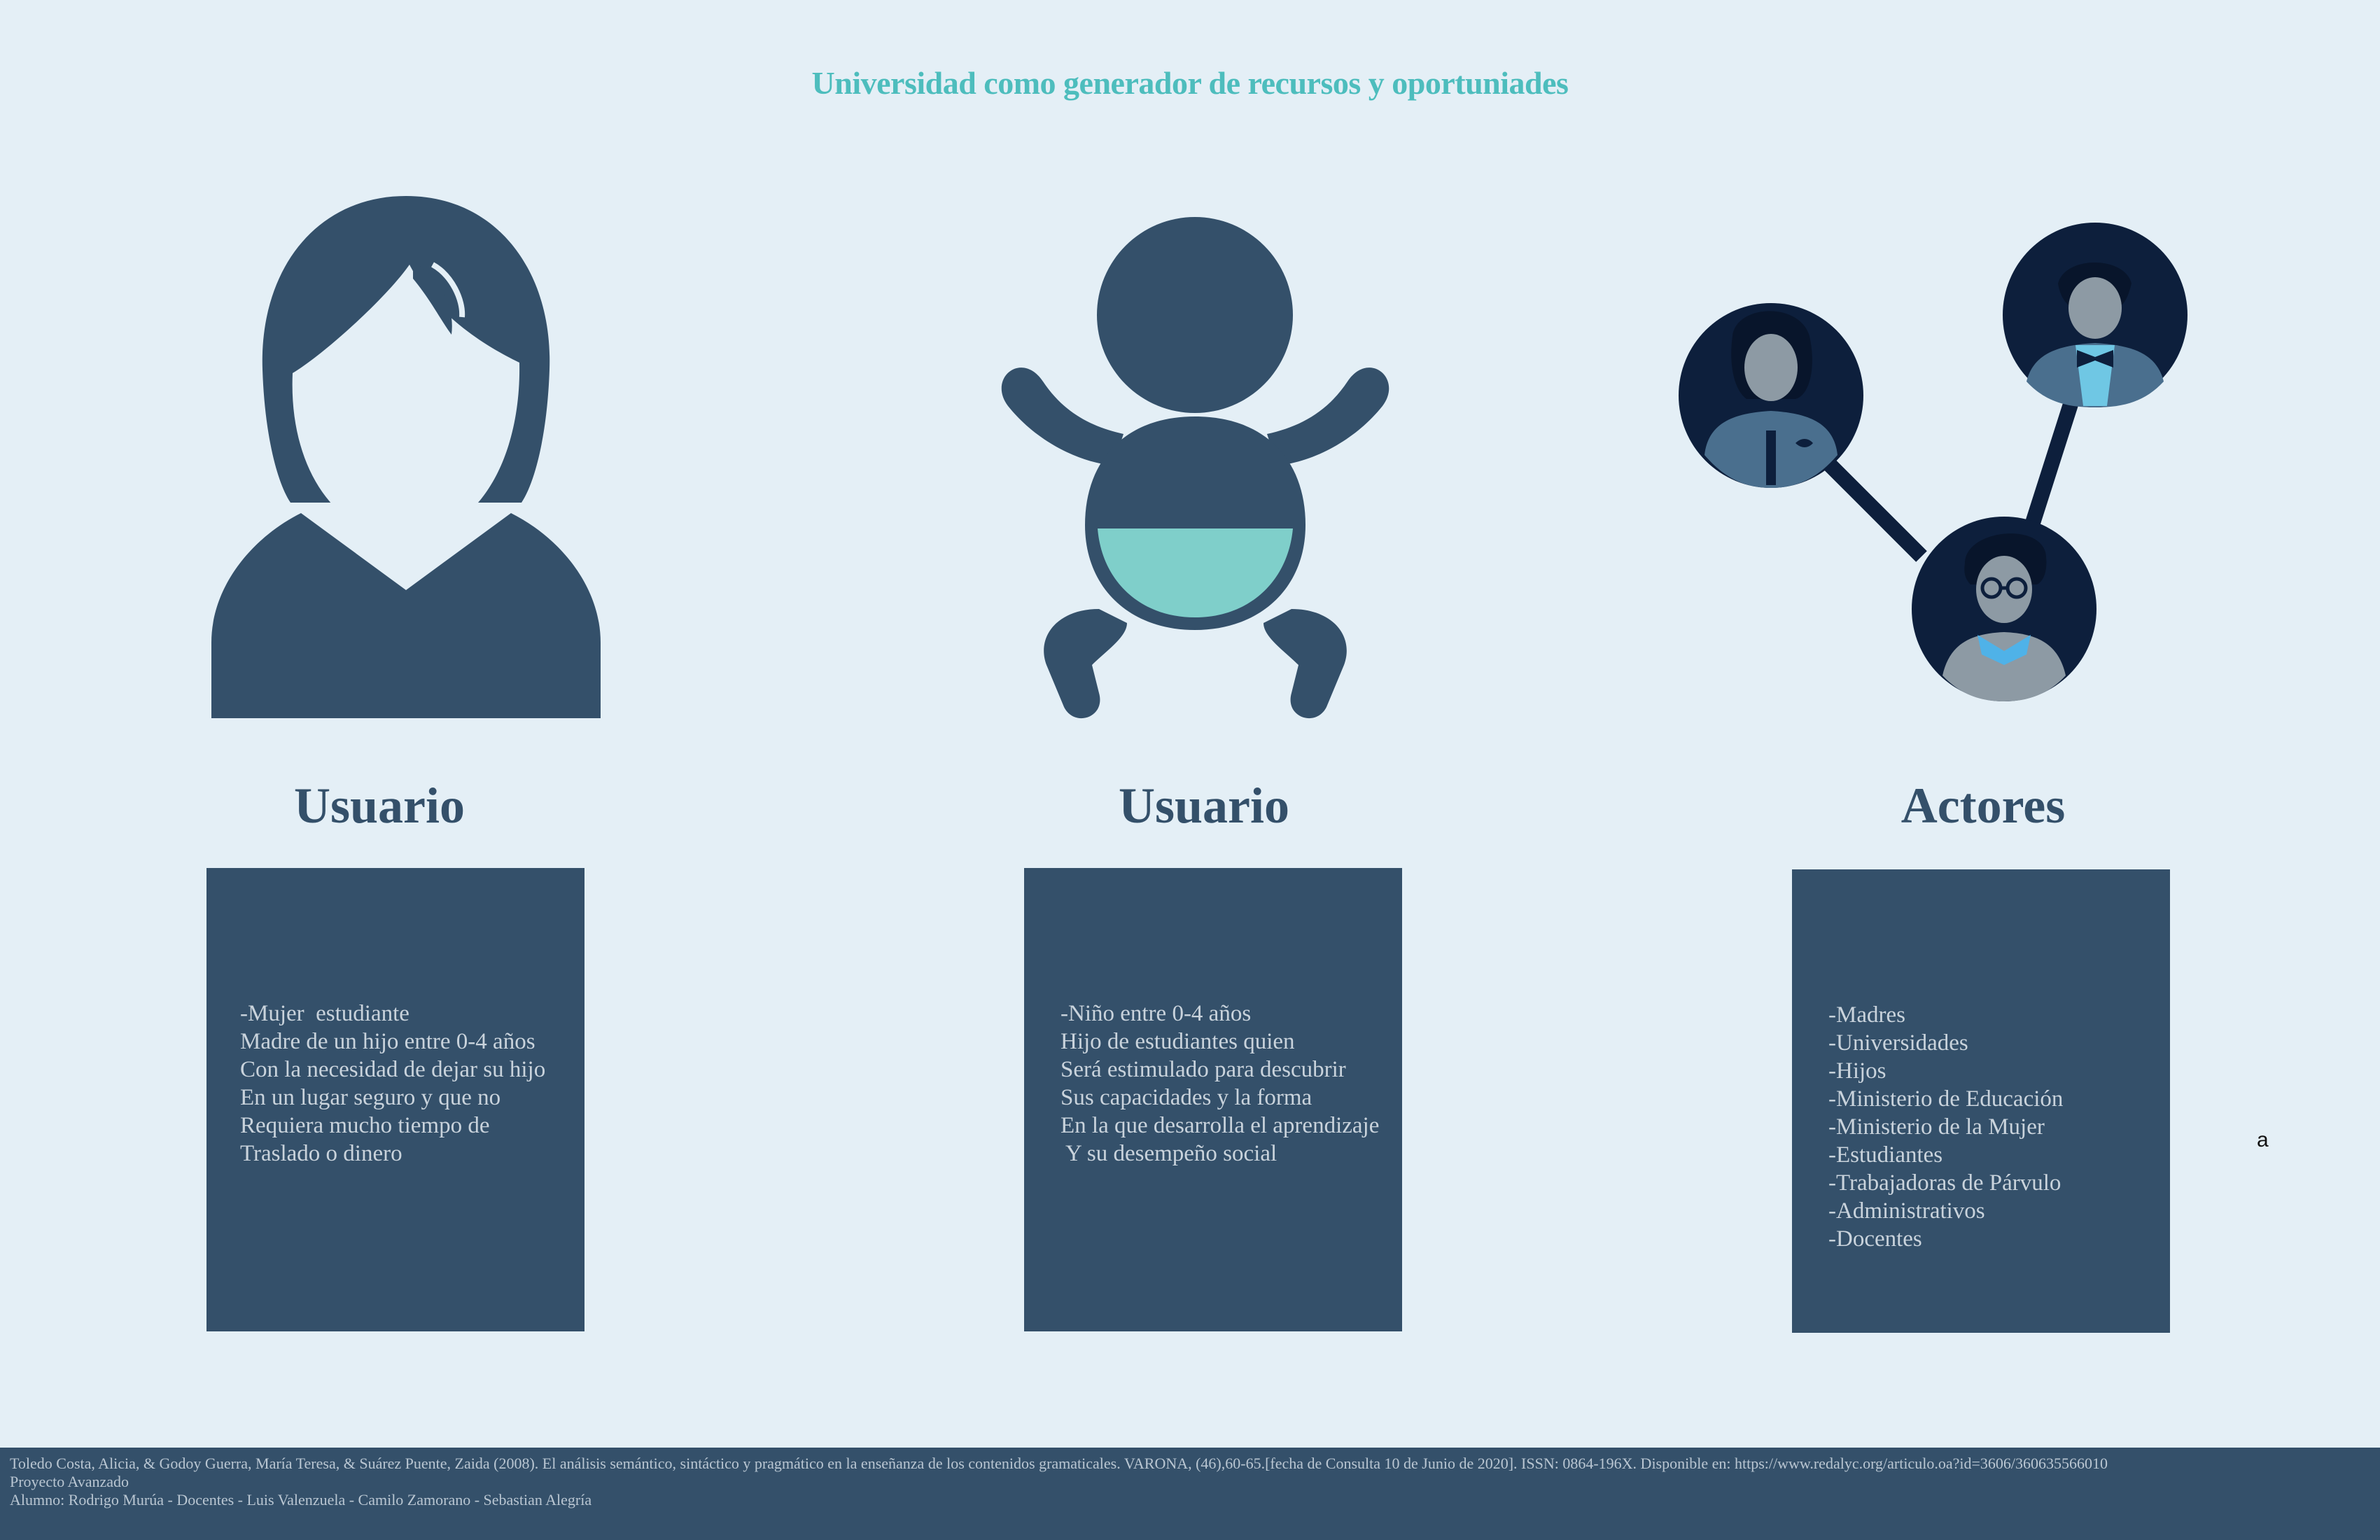  I want to click on people-network-icon, so click(1933, 462).